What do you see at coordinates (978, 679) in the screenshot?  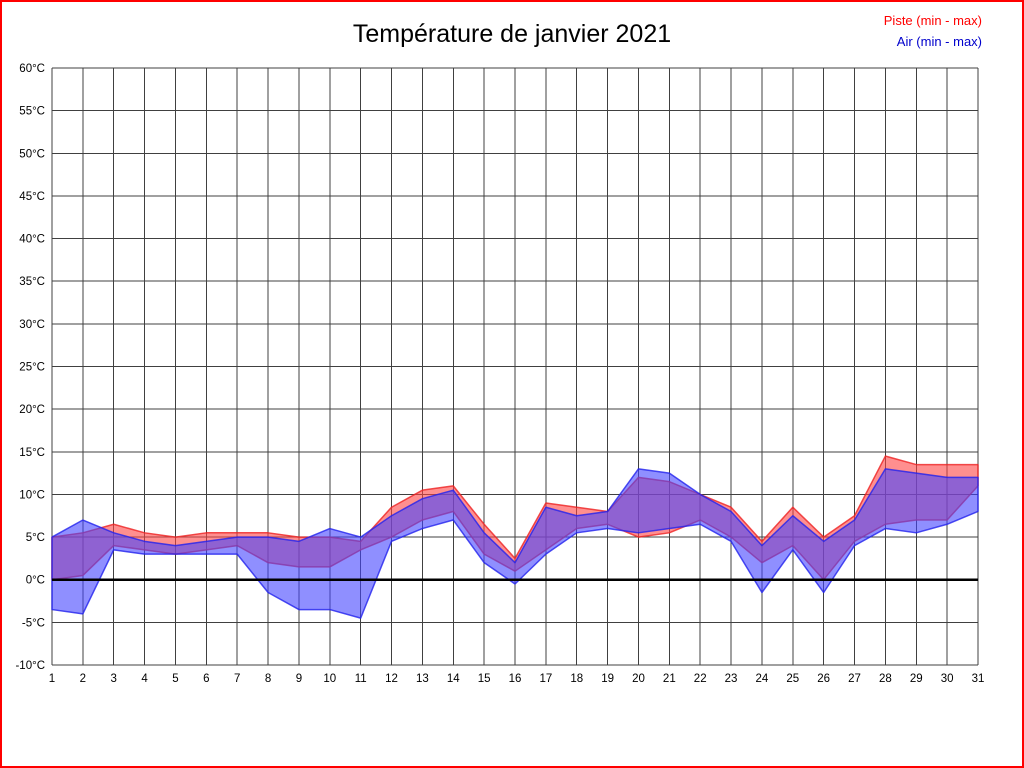 I see `x-axis-tick-label: 31` at bounding box center [978, 679].